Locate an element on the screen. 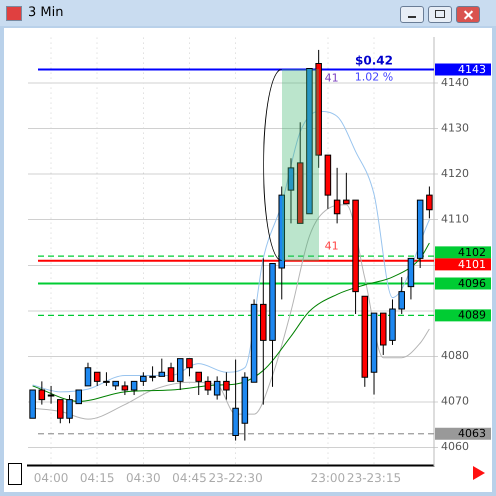  y-tick-label: 4060 is located at coordinates (455, 447).